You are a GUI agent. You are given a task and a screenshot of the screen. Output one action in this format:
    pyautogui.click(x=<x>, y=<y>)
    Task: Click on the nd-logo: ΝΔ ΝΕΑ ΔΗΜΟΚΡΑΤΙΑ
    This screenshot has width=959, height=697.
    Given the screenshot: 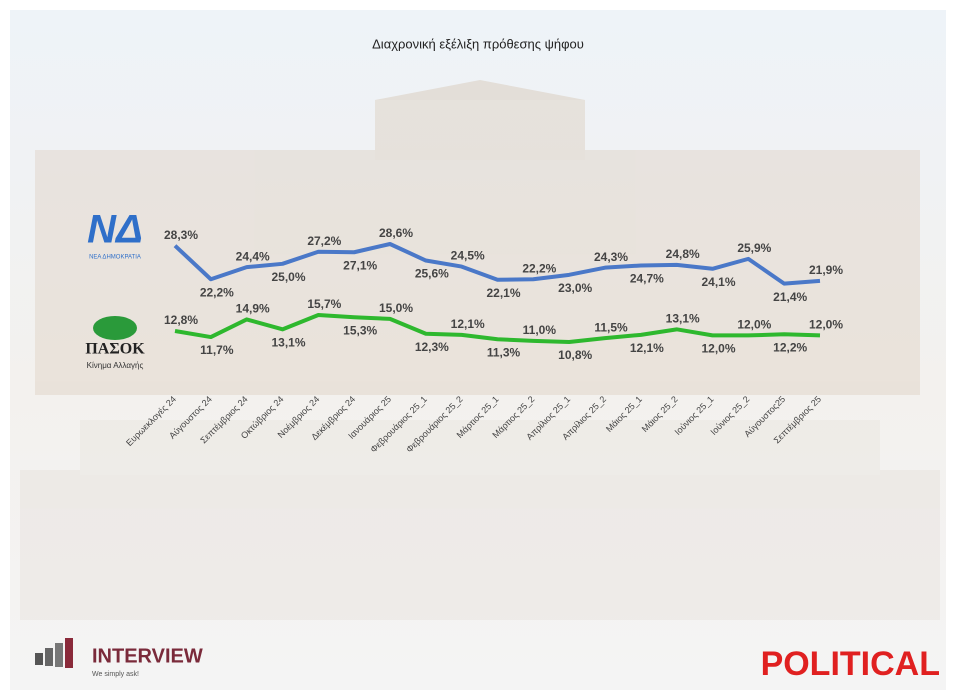 What is the action you would take?
    pyautogui.click(x=115, y=234)
    